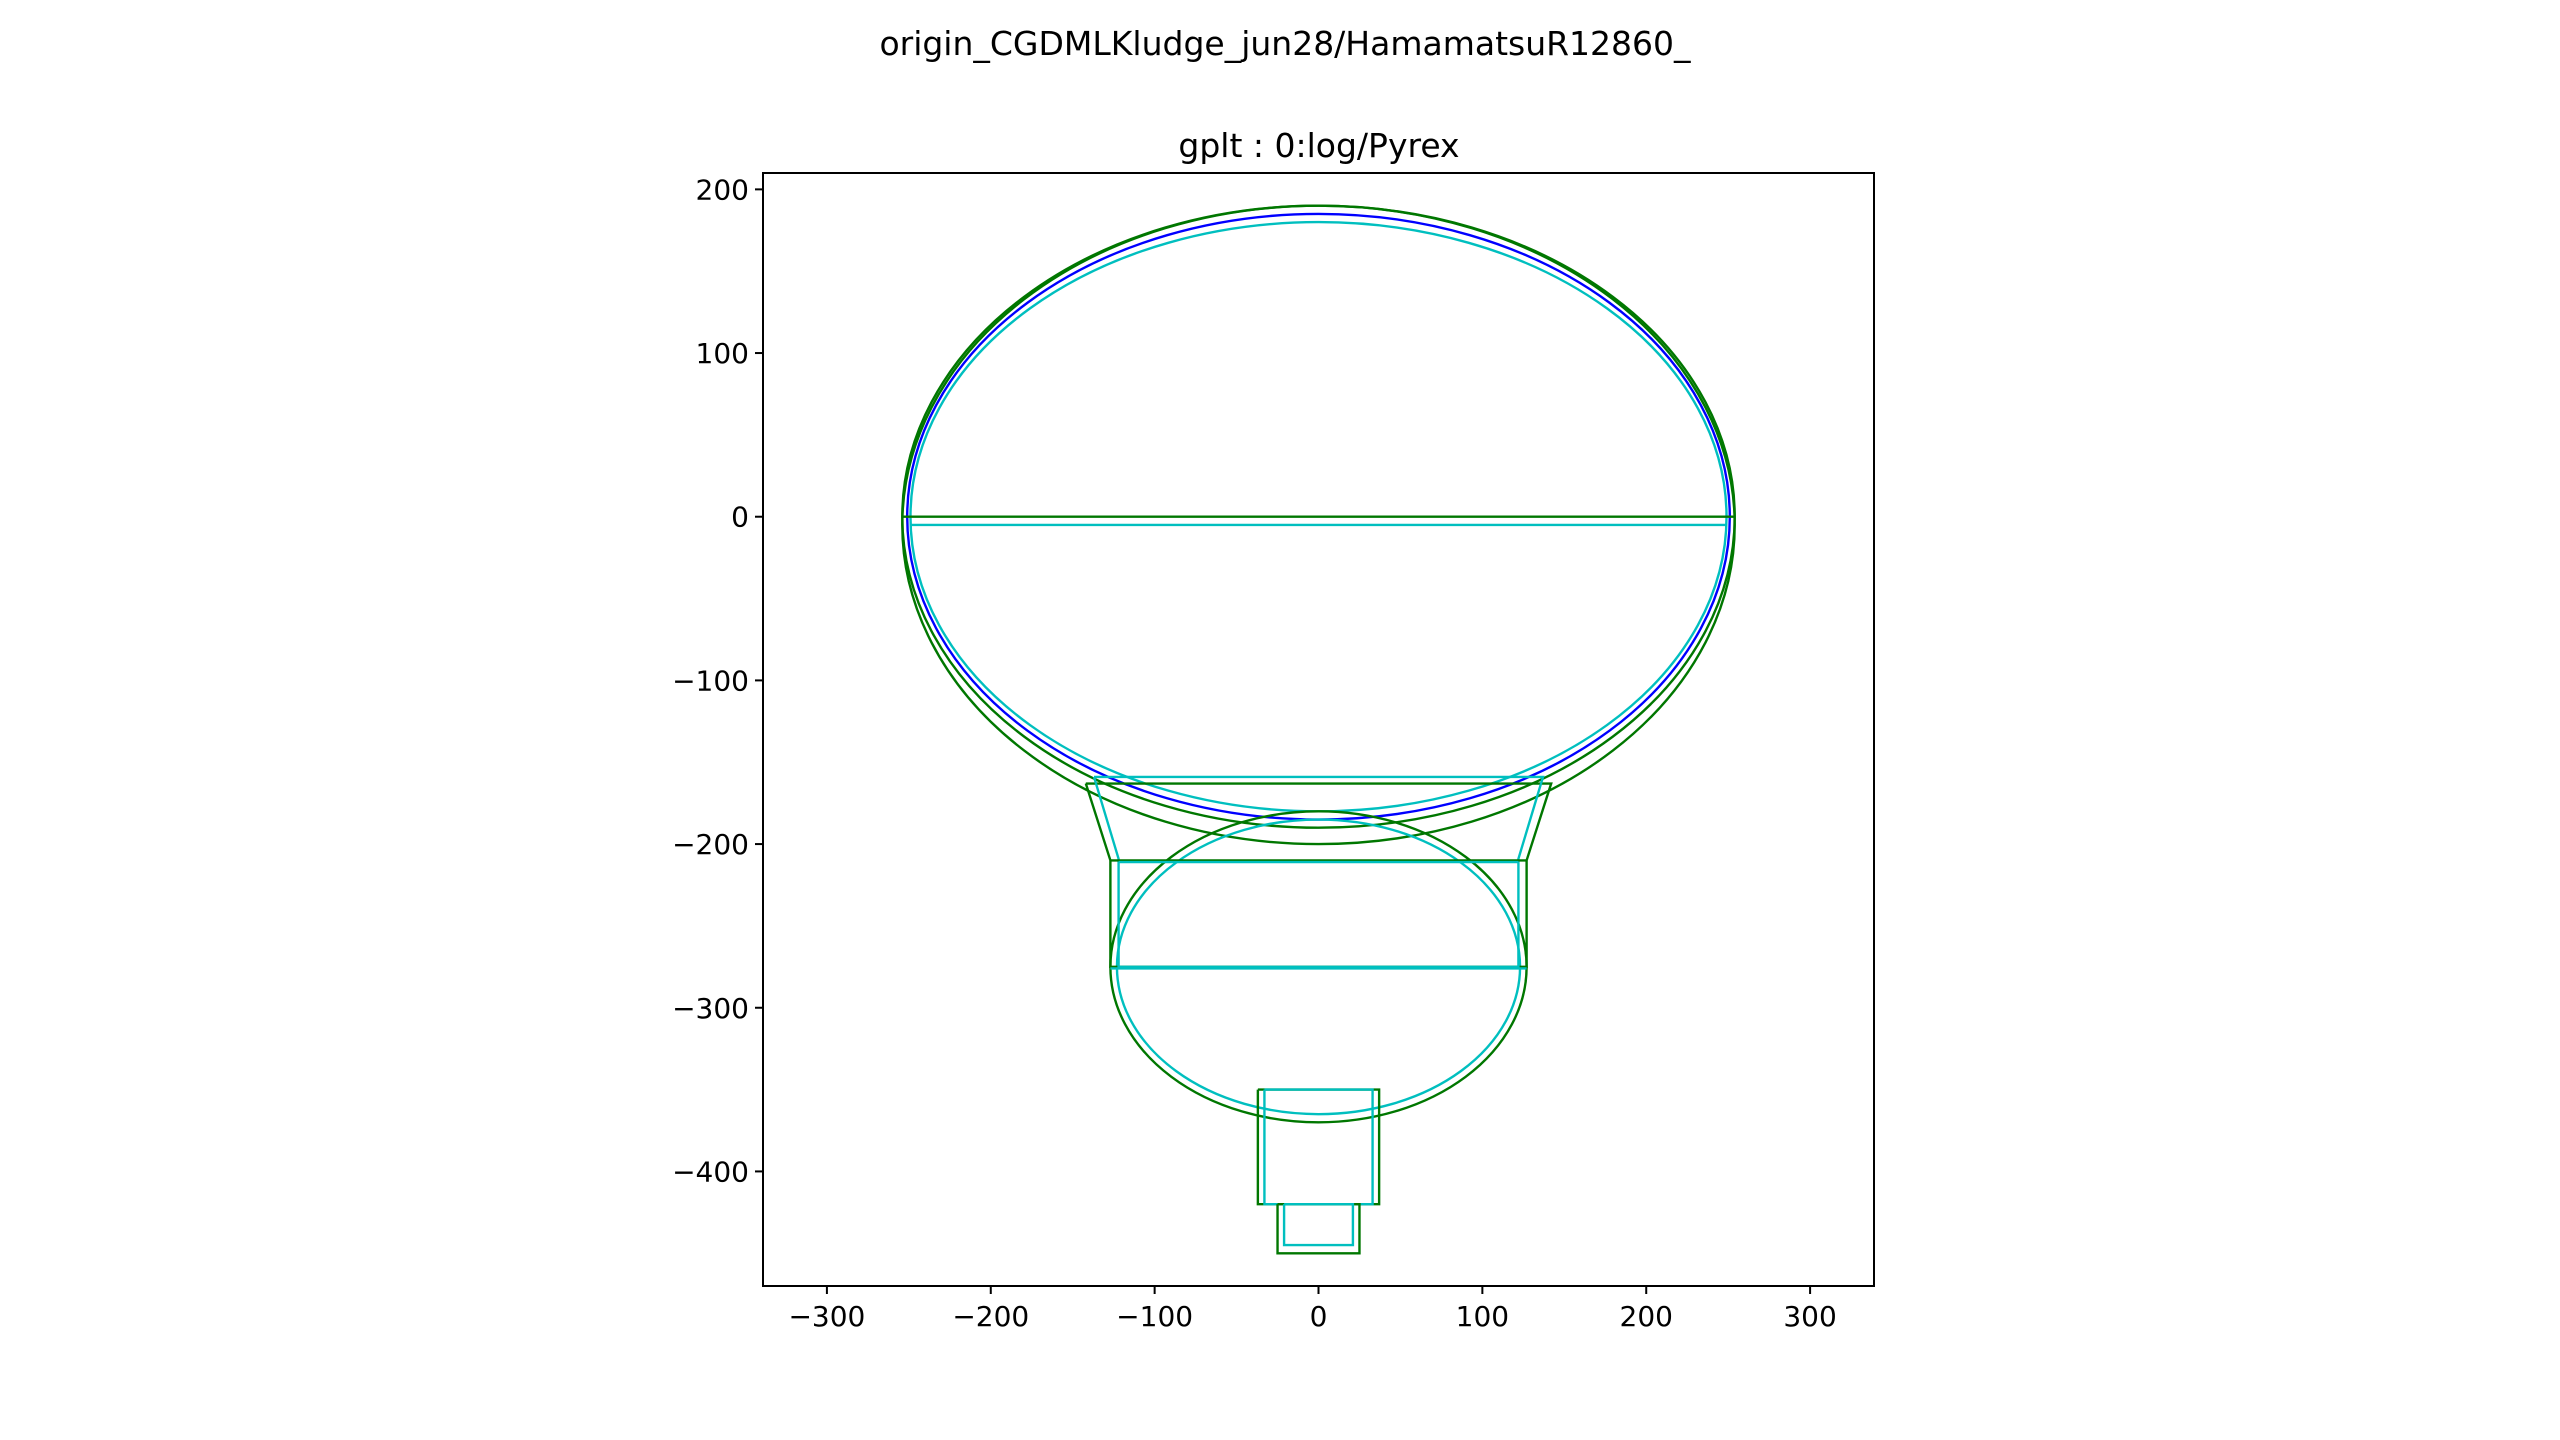  What do you see at coordinates (710, 844) in the screenshot?
I see `y-tick-label: −200` at bounding box center [710, 844].